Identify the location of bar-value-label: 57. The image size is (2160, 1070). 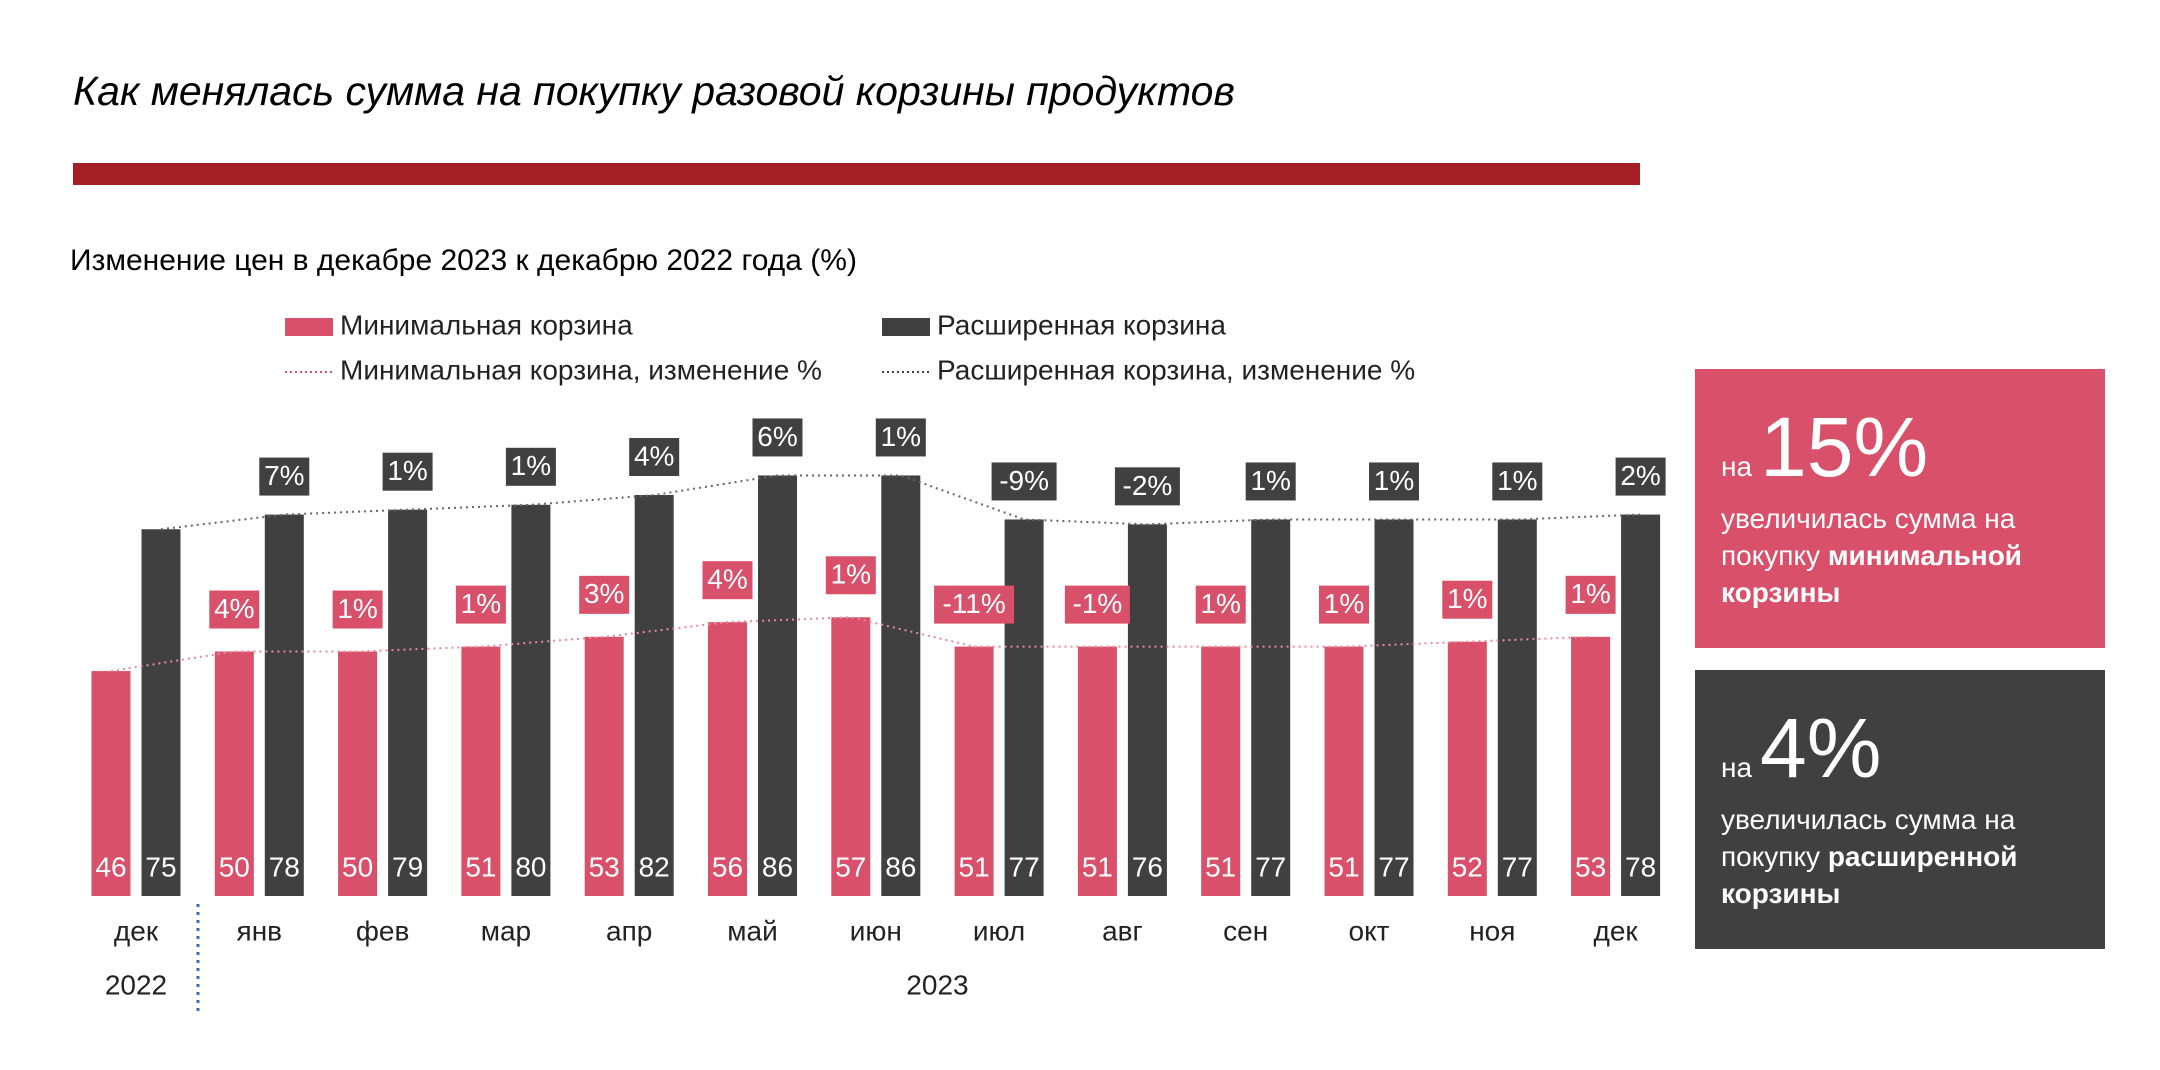
(850, 866).